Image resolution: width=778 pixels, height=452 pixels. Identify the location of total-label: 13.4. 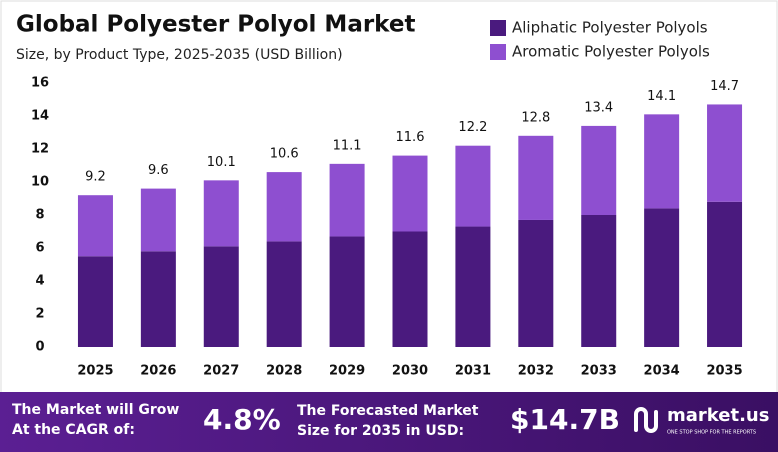
(598, 107).